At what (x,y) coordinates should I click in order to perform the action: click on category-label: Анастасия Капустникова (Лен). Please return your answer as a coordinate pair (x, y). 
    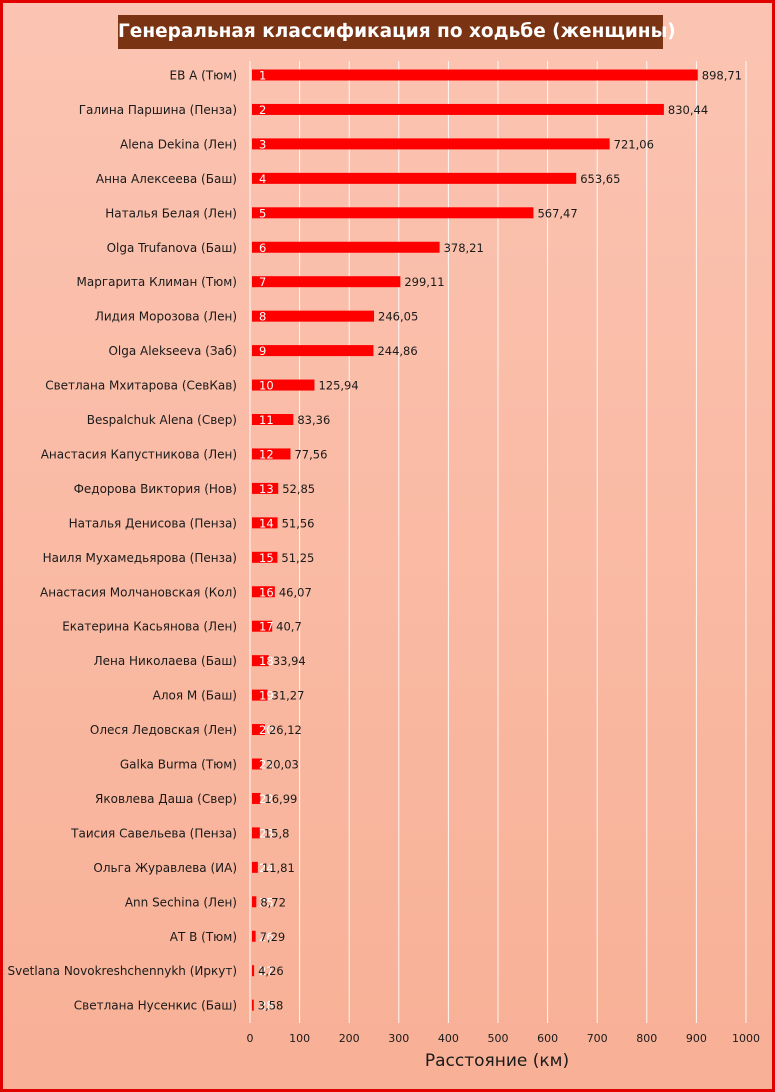
    Looking at the image, I should click on (139, 454).